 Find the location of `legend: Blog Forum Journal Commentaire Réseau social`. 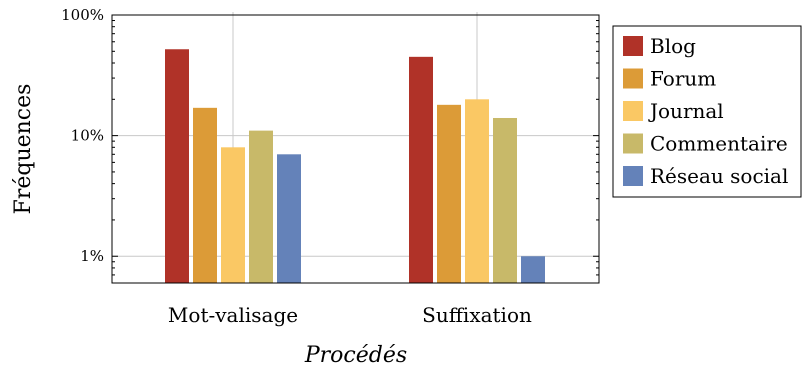

legend: Blog Forum Journal Commentaire Réseau social is located at coordinates (707, 111).